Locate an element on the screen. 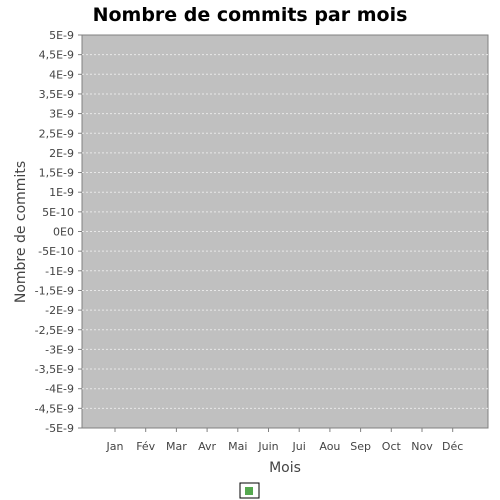 This screenshot has width=500, height=500. x-tick-label: Mai is located at coordinates (237, 446).